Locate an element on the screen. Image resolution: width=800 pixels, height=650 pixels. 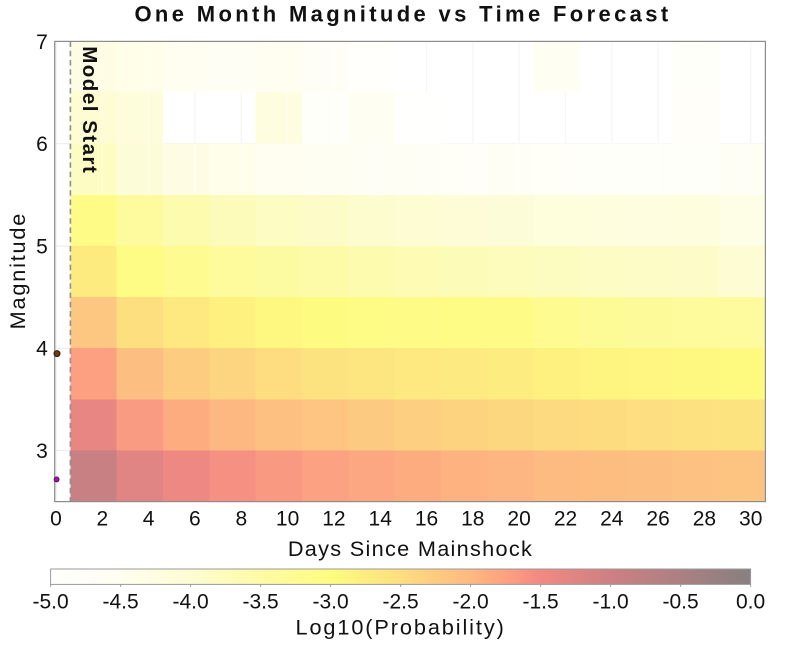
svg-text: -5.0 is located at coordinates (51, 602).